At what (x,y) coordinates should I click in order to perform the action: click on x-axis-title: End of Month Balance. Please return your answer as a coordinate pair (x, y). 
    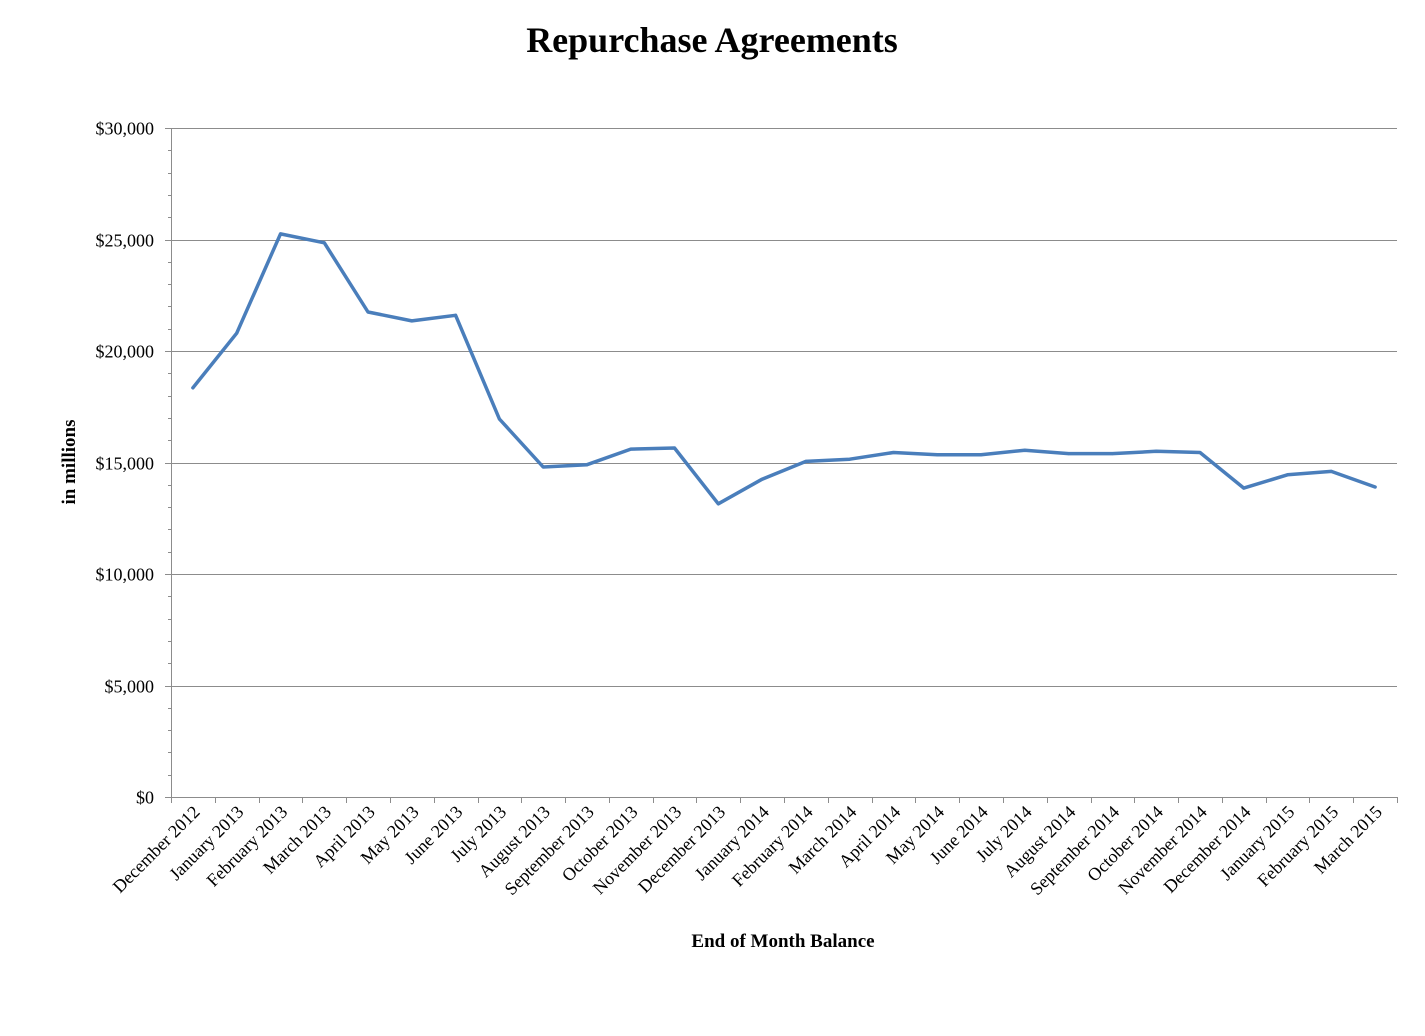
    Looking at the image, I should click on (782, 941).